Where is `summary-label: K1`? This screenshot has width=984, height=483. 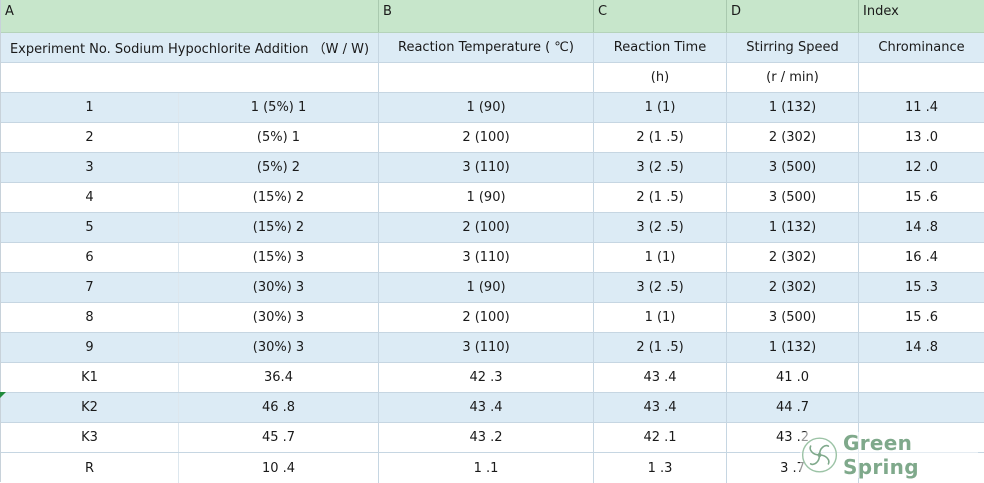
summary-label: K1 is located at coordinates (90, 377).